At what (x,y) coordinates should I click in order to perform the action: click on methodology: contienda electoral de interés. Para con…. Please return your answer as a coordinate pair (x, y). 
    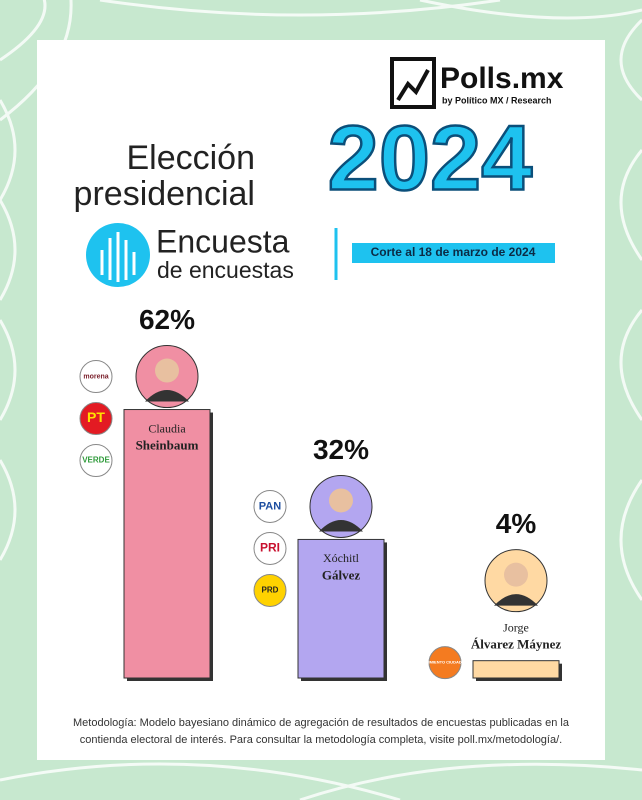
    Looking at the image, I should click on (321, 740).